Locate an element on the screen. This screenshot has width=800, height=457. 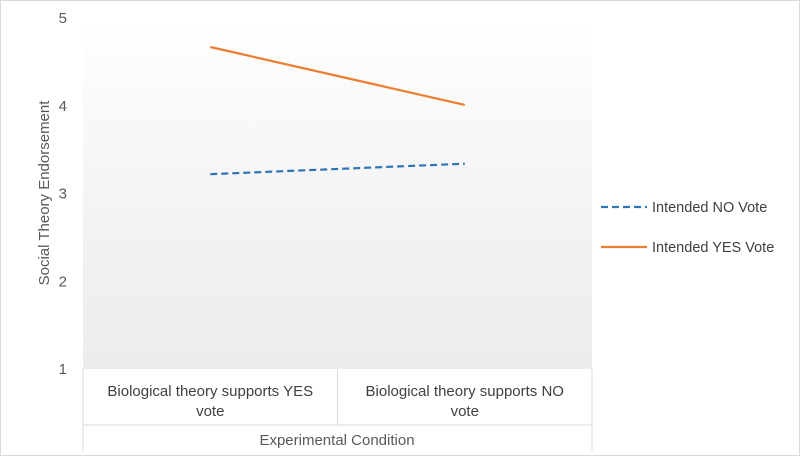
series-line-intended-yes-vote is located at coordinates (338, 75).